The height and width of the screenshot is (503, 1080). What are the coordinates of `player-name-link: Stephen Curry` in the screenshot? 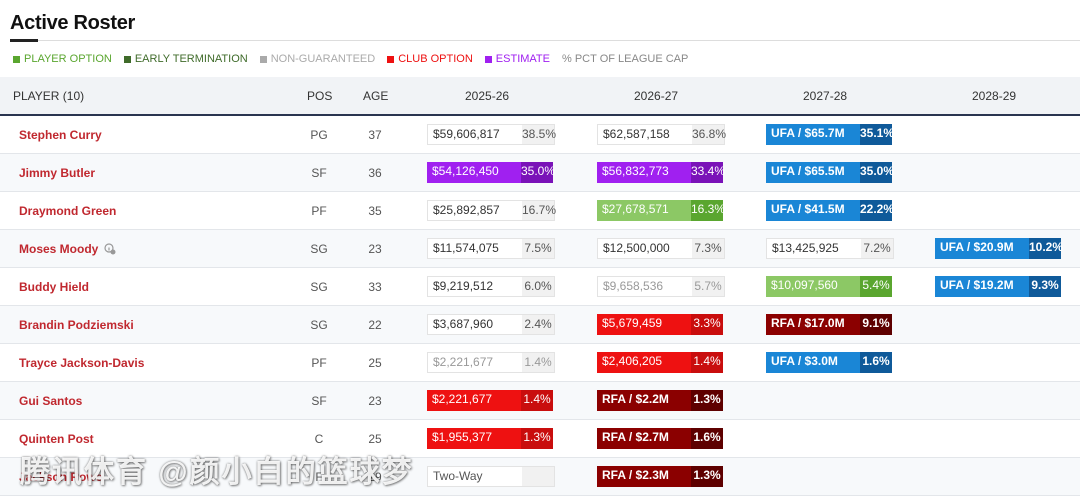 It's located at (60, 135).